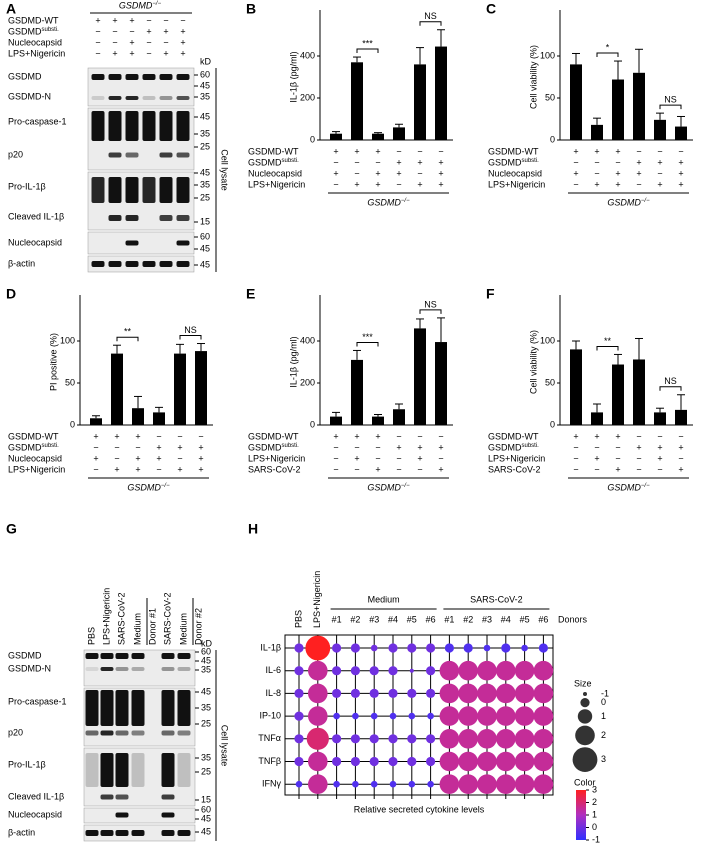 The height and width of the screenshot is (848, 709). Describe the element at coordinates (206, 61) in the screenshot. I see `kd-unit: kD` at that location.